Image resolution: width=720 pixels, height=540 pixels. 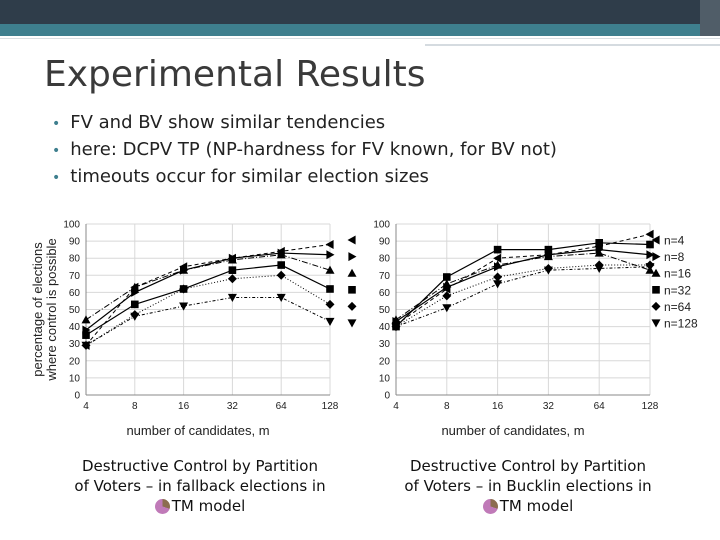 I want to click on bullet-item: • FV and BV show similar tendencies, so click(x=304, y=123).